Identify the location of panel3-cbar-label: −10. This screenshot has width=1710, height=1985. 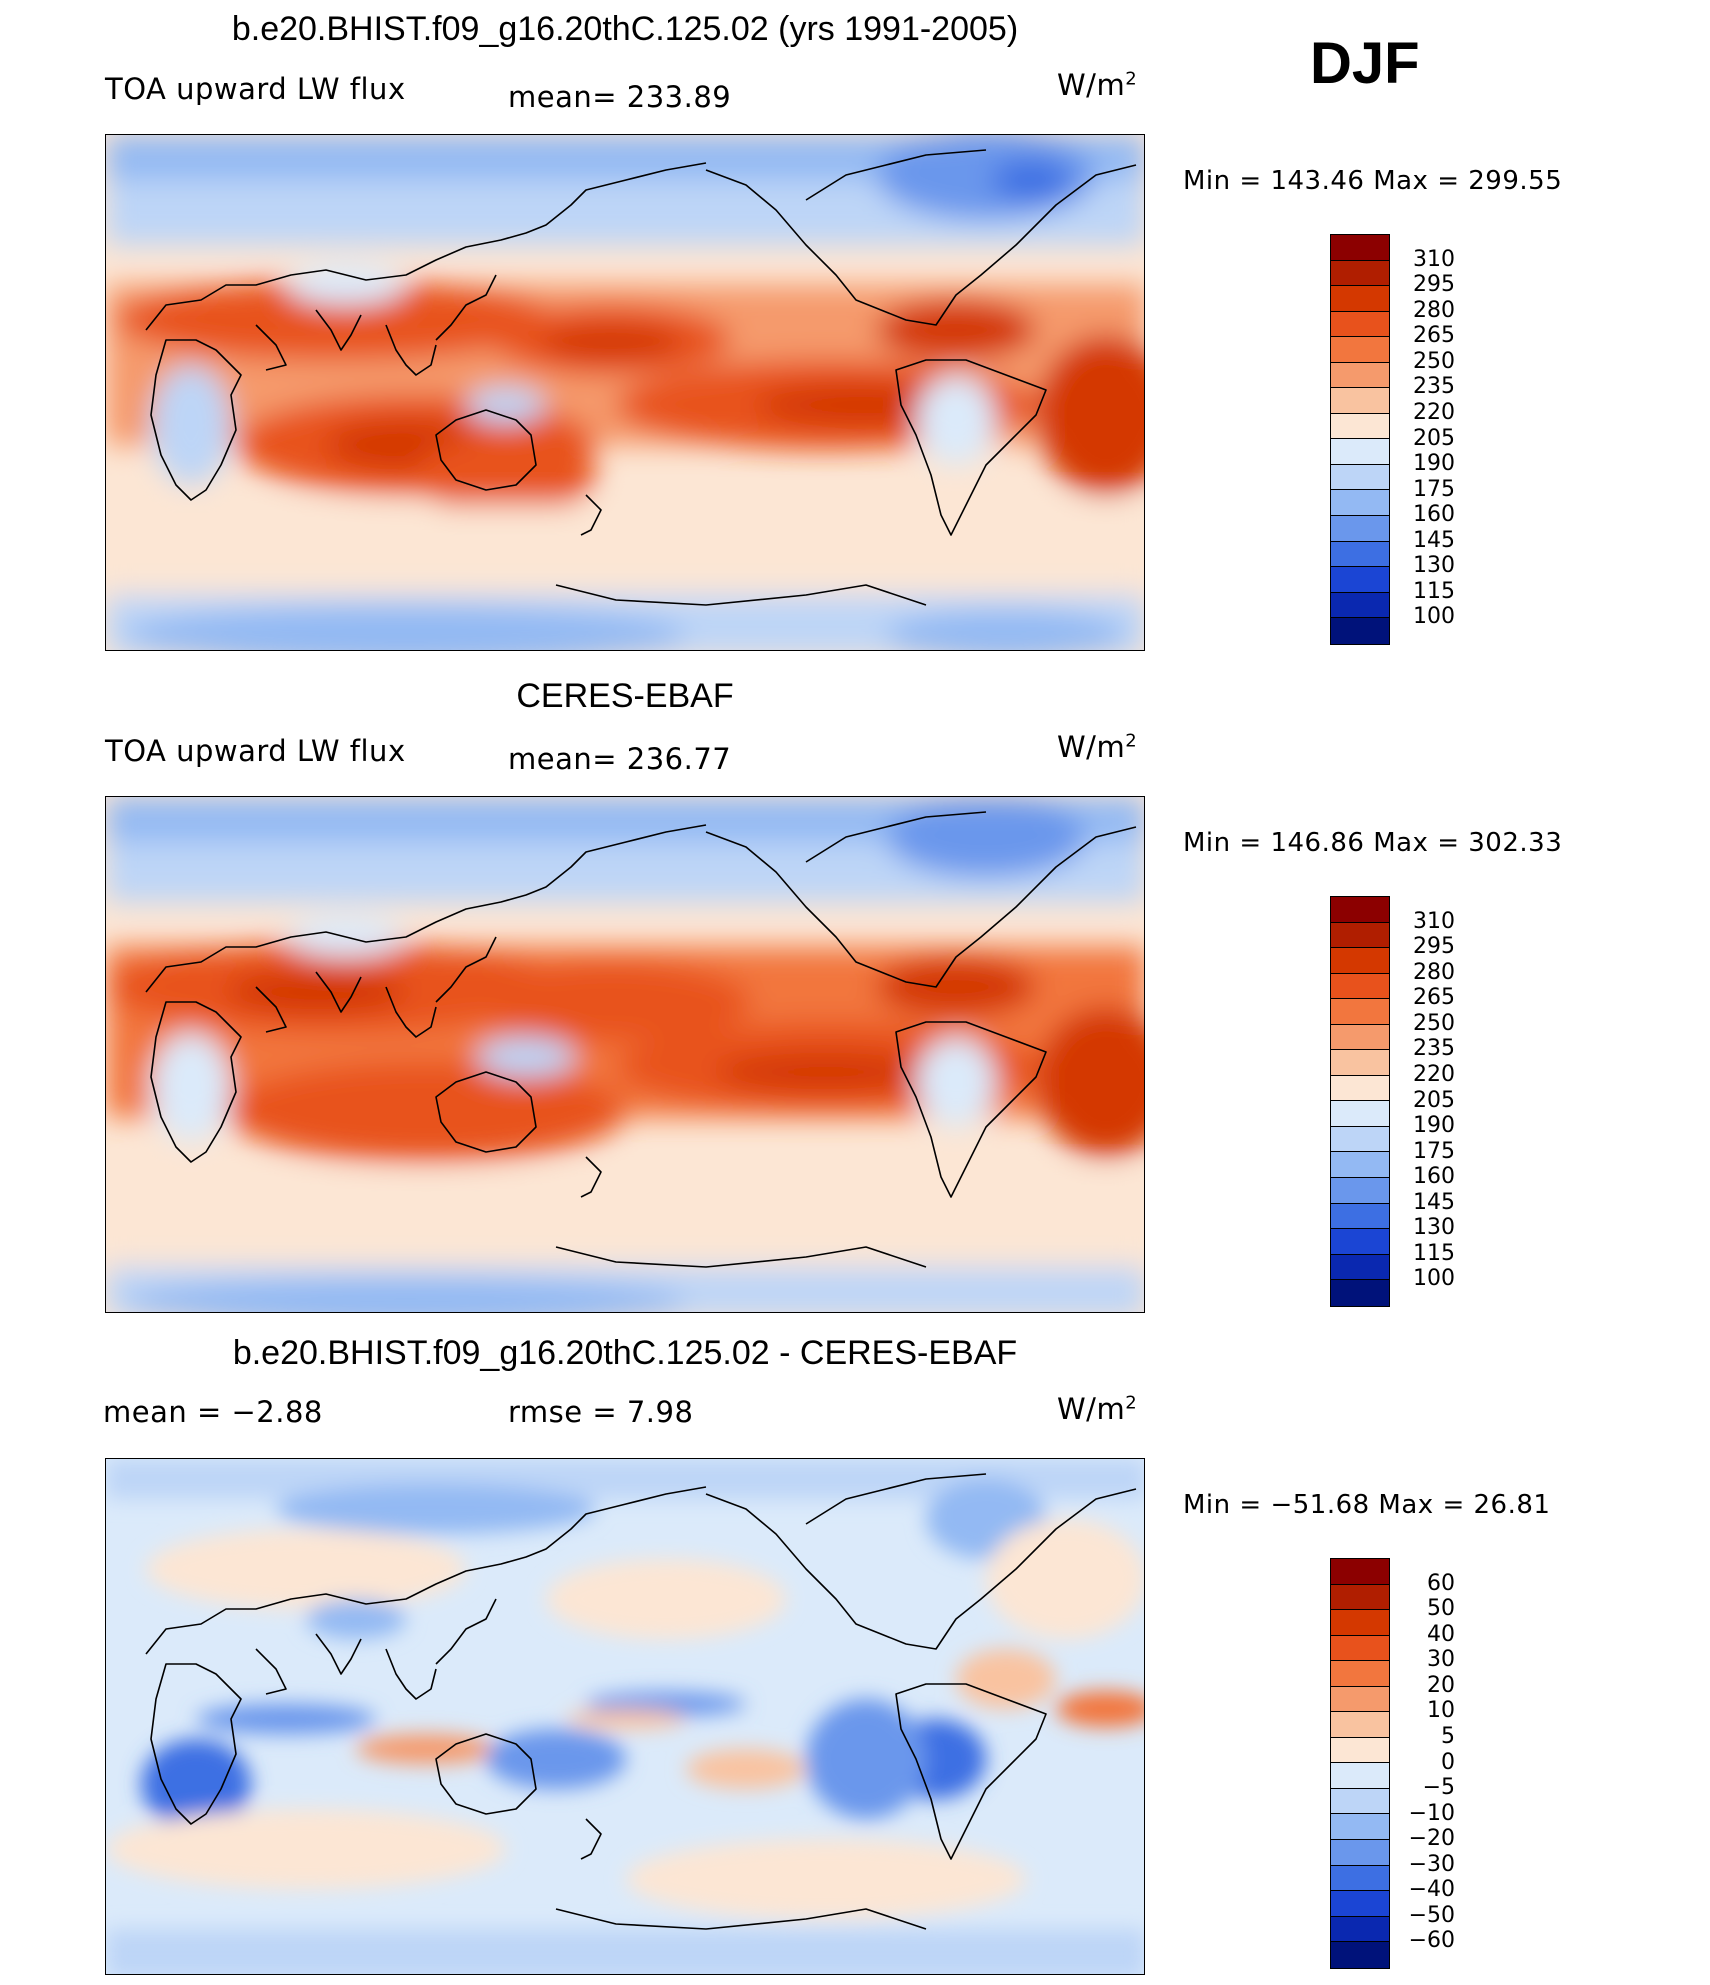
(1431, 1813).